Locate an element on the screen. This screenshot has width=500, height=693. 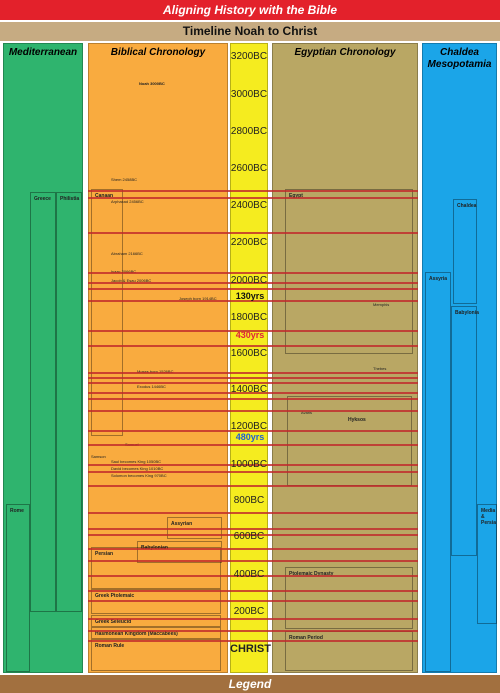
region: Hyksos is located at coordinates (357, 420).